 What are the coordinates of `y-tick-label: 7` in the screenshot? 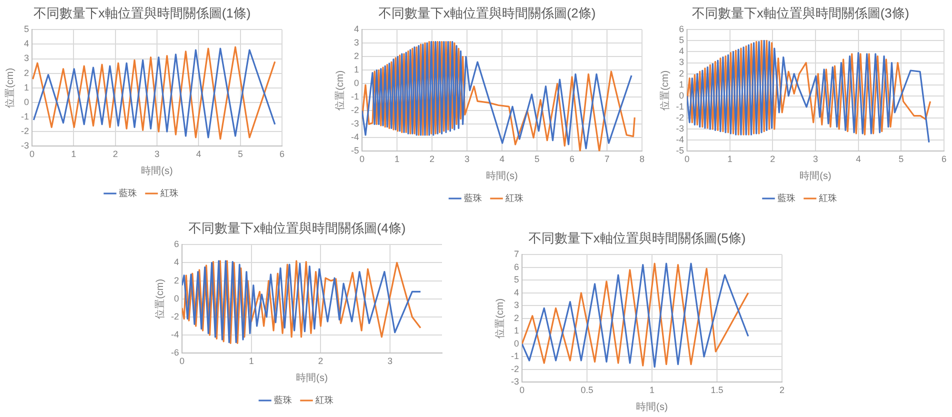 It's located at (516, 254).